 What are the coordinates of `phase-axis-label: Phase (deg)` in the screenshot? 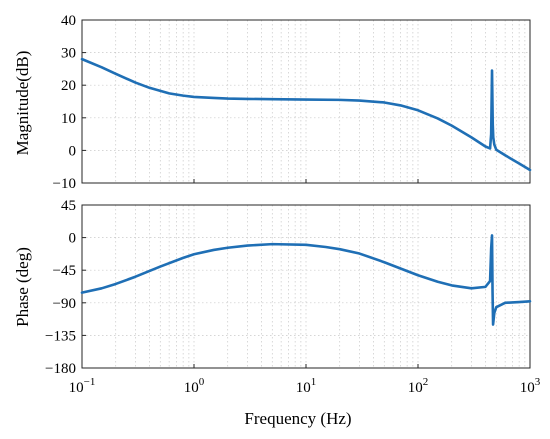 It's located at (22, 287).